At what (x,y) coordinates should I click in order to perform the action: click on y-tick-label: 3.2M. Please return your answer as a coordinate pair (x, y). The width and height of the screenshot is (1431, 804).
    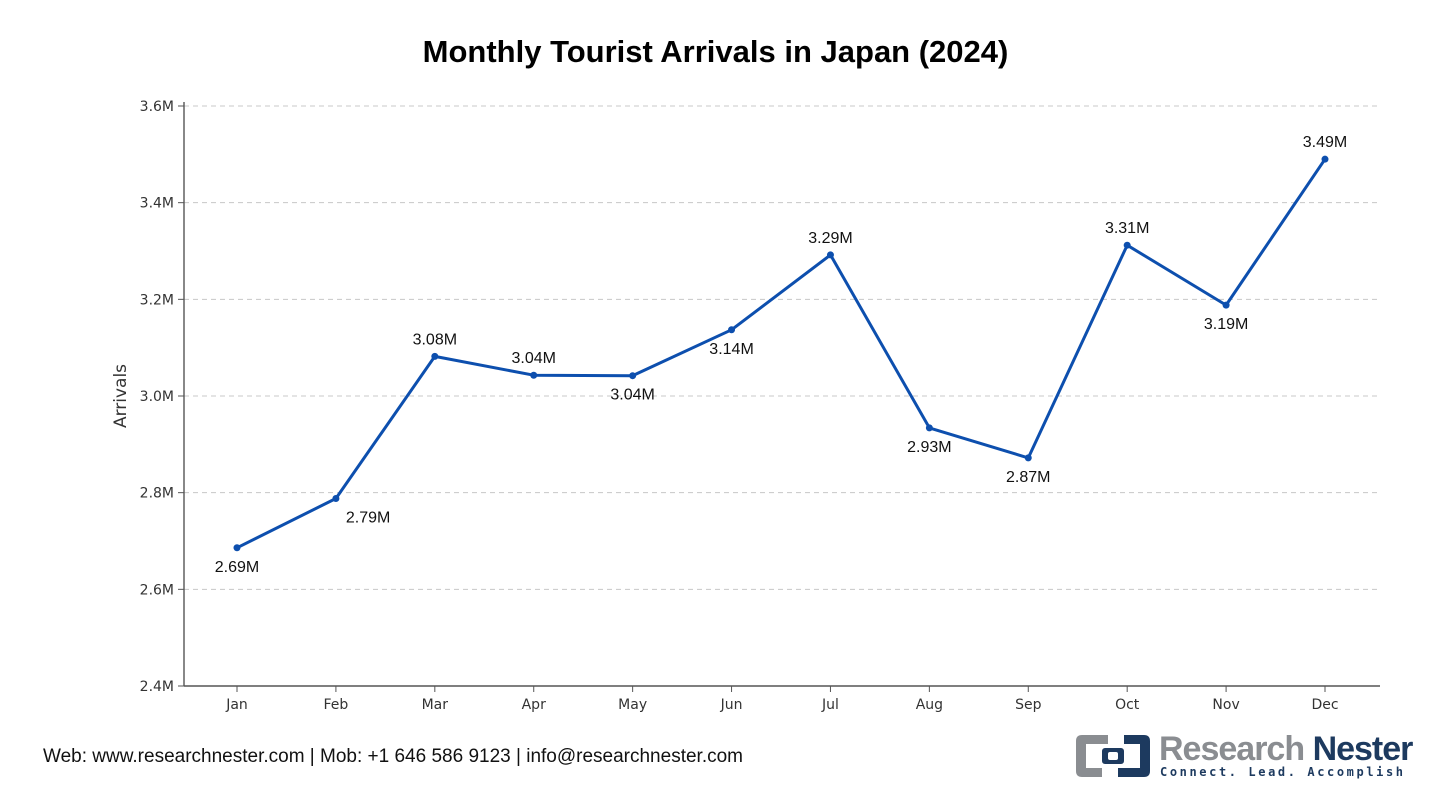
    Looking at the image, I should click on (157, 300).